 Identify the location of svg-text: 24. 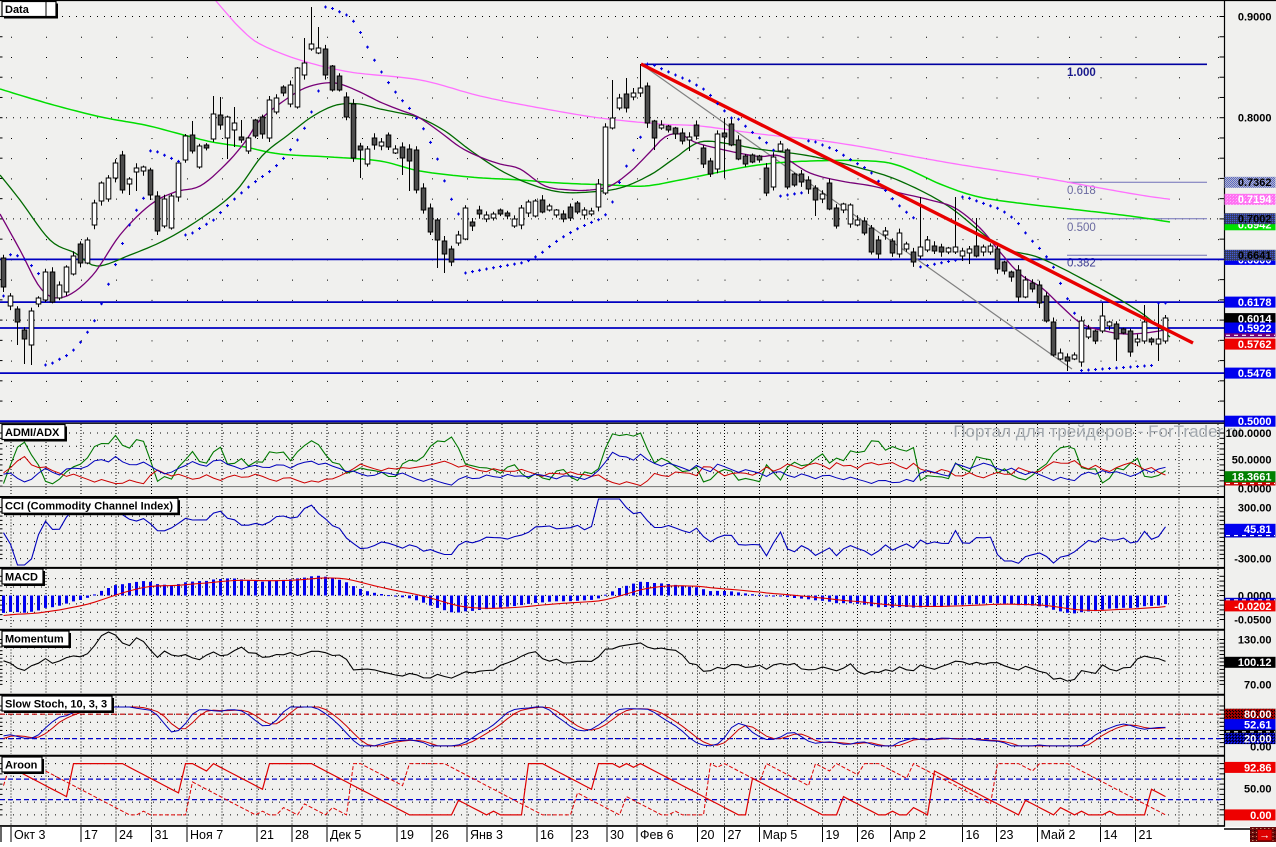
(126, 835).